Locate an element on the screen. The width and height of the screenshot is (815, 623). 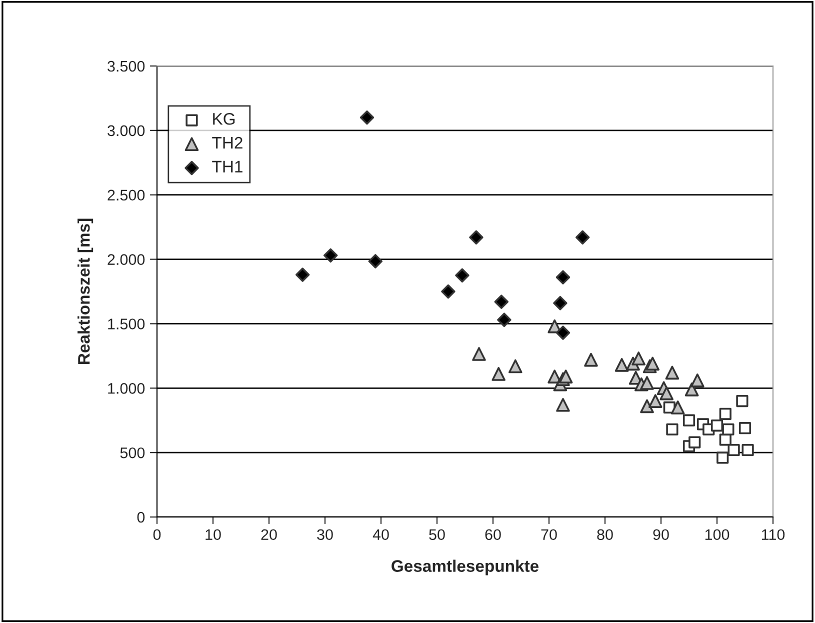
y-tick-label: 3.500 is located at coordinates (126, 66).